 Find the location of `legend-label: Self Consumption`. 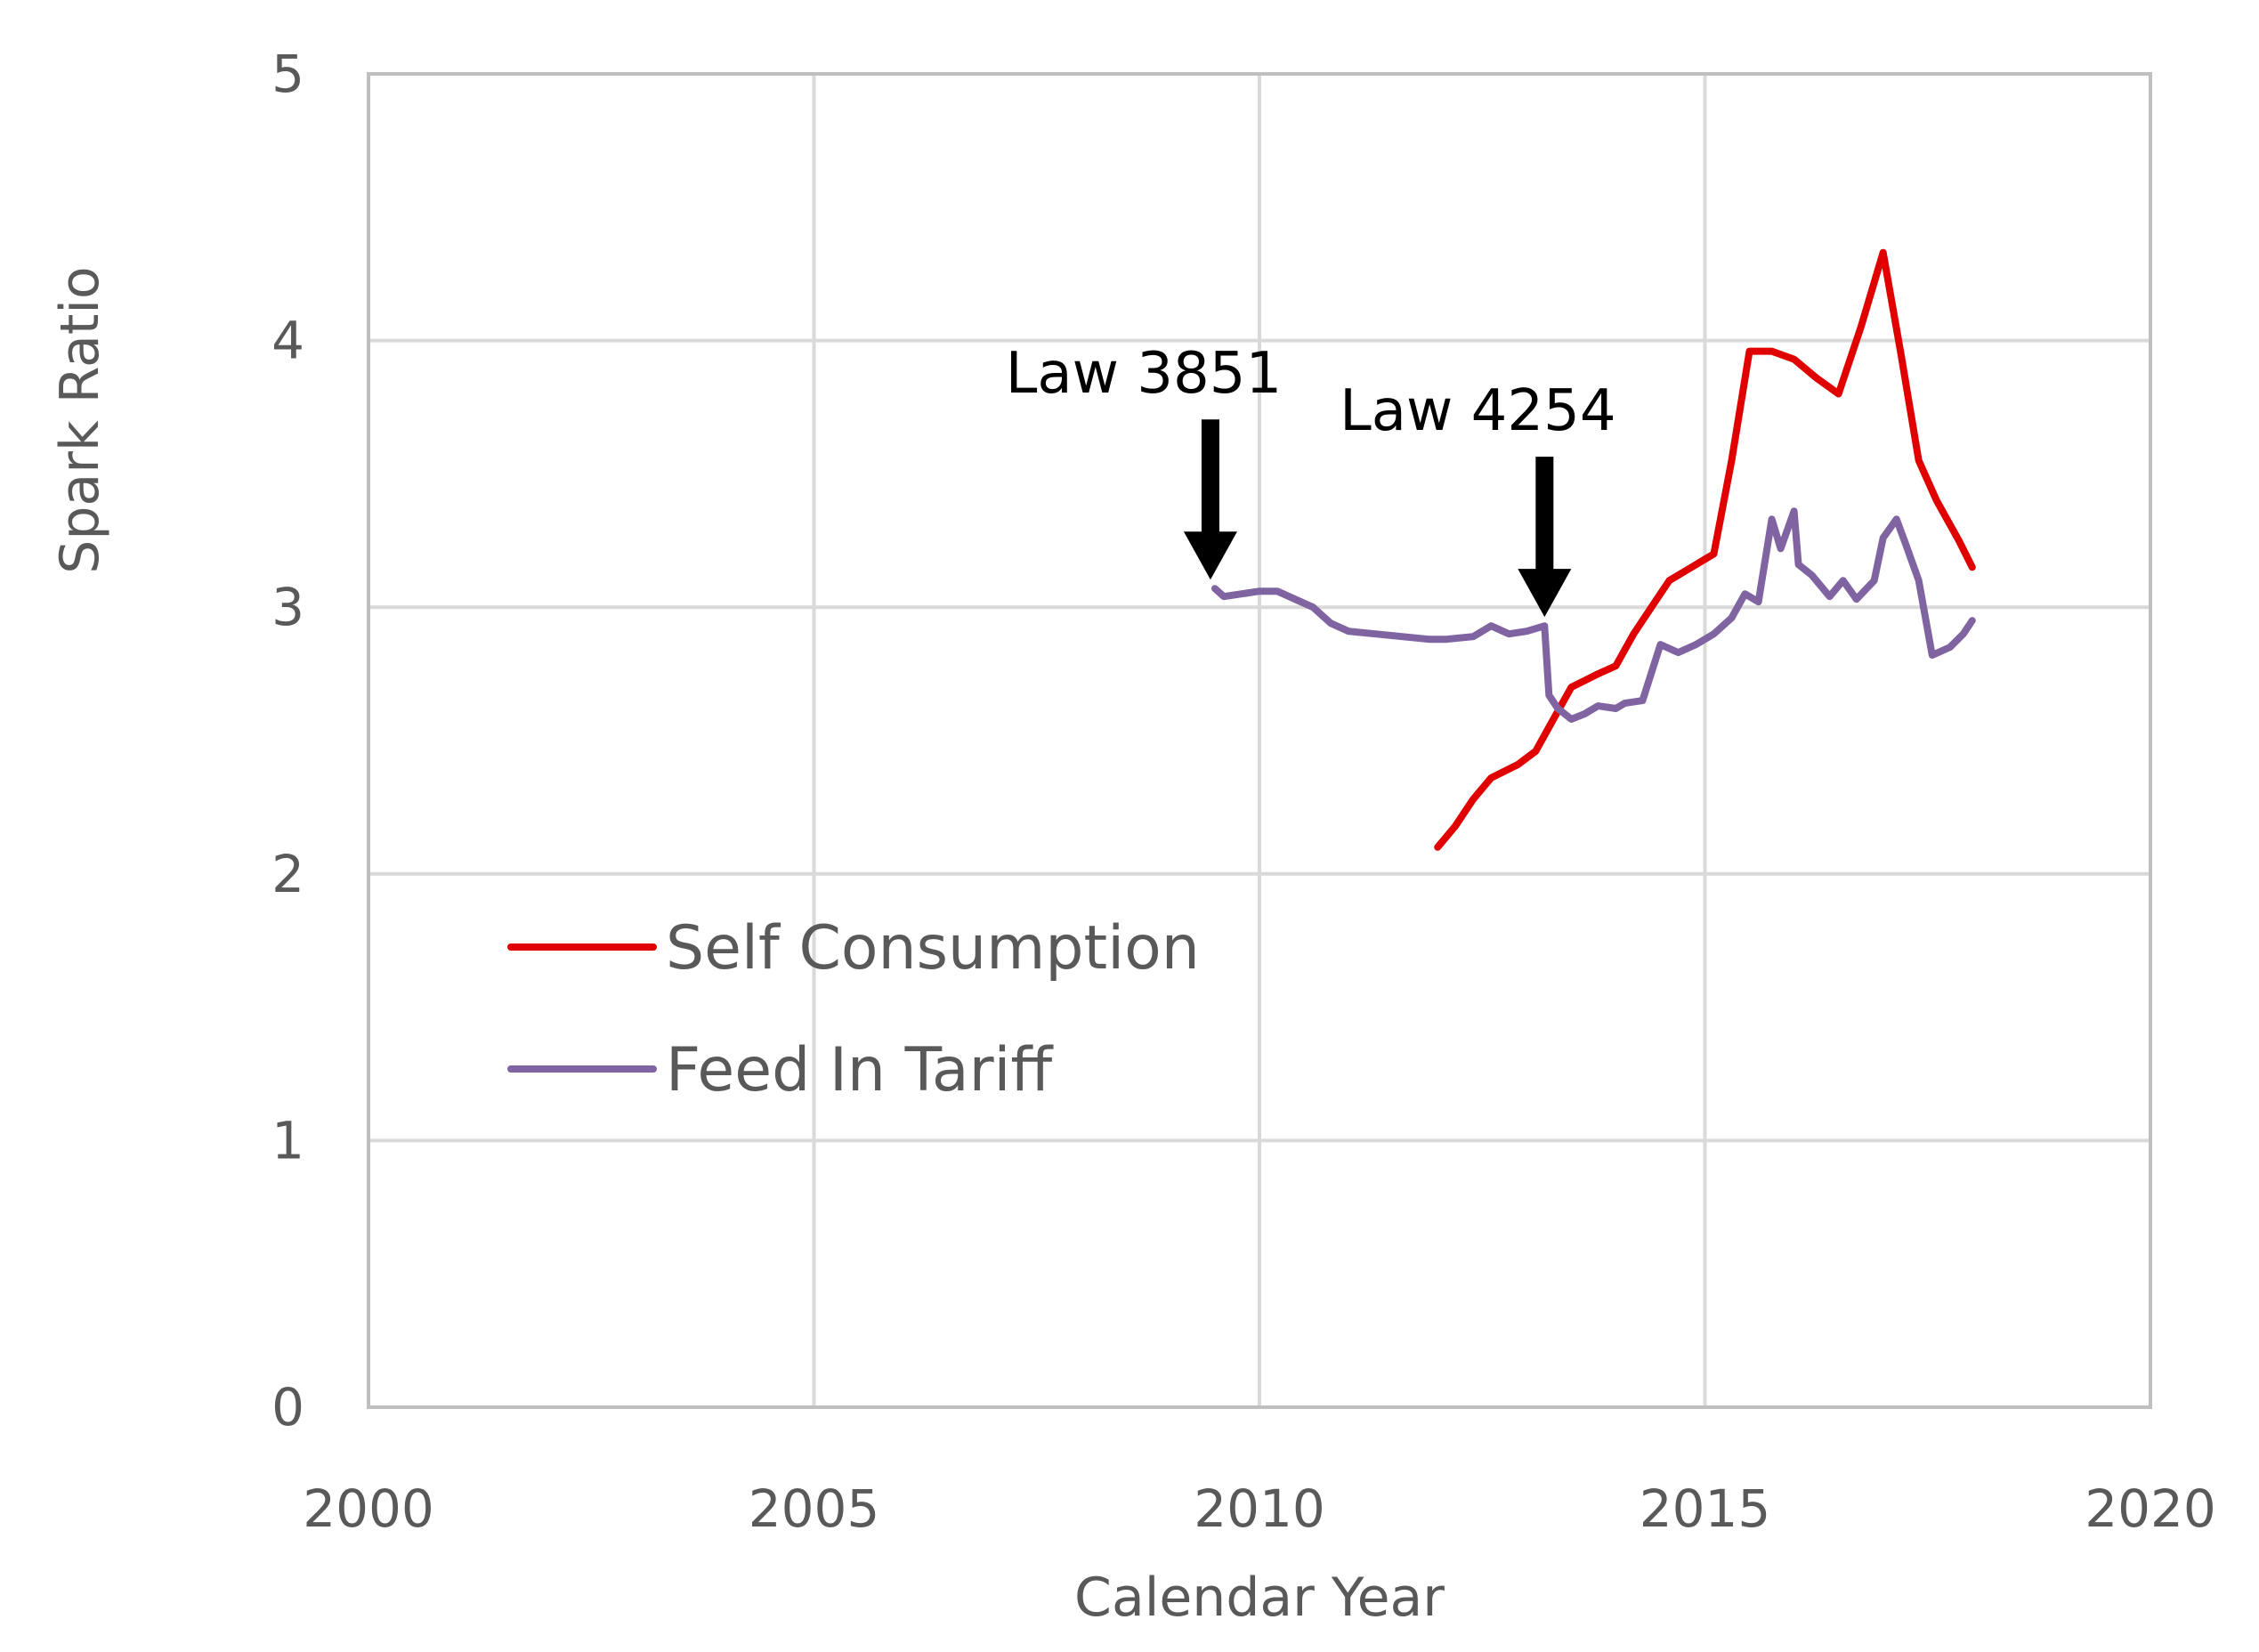

legend-label: Self Consumption is located at coordinates (933, 948).